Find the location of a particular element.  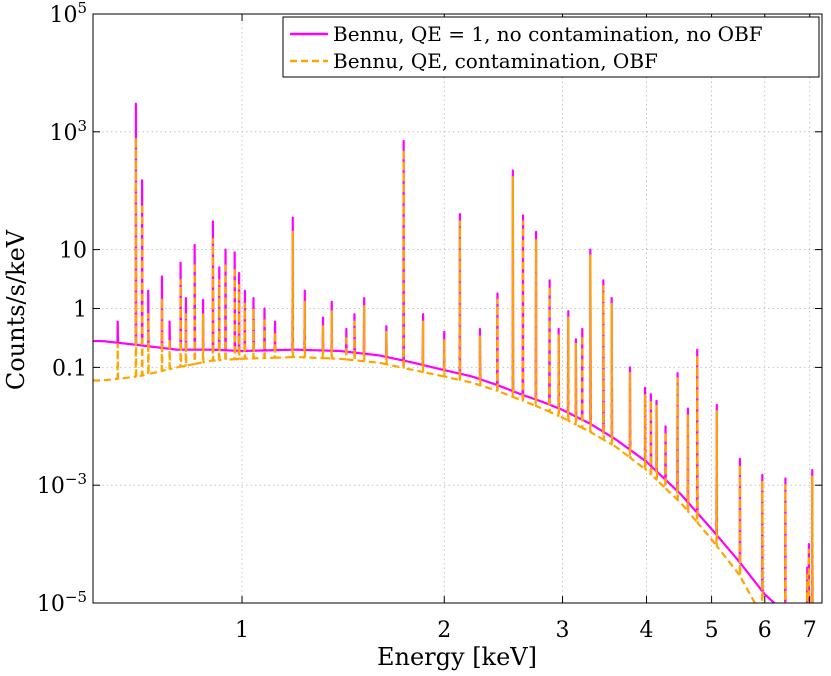

y-tick-label: 10³ is located at coordinates (68, 131).